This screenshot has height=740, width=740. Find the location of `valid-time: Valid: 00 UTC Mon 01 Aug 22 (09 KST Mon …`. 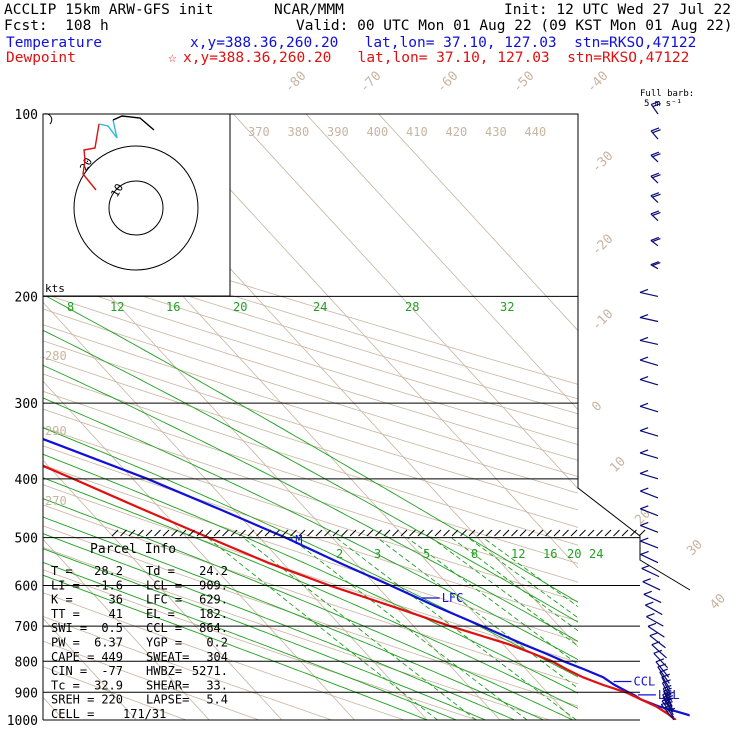

valid-time: Valid: 00 UTC Mon 01 Aug 22 (09 KST Mon … is located at coordinates (514, 26).